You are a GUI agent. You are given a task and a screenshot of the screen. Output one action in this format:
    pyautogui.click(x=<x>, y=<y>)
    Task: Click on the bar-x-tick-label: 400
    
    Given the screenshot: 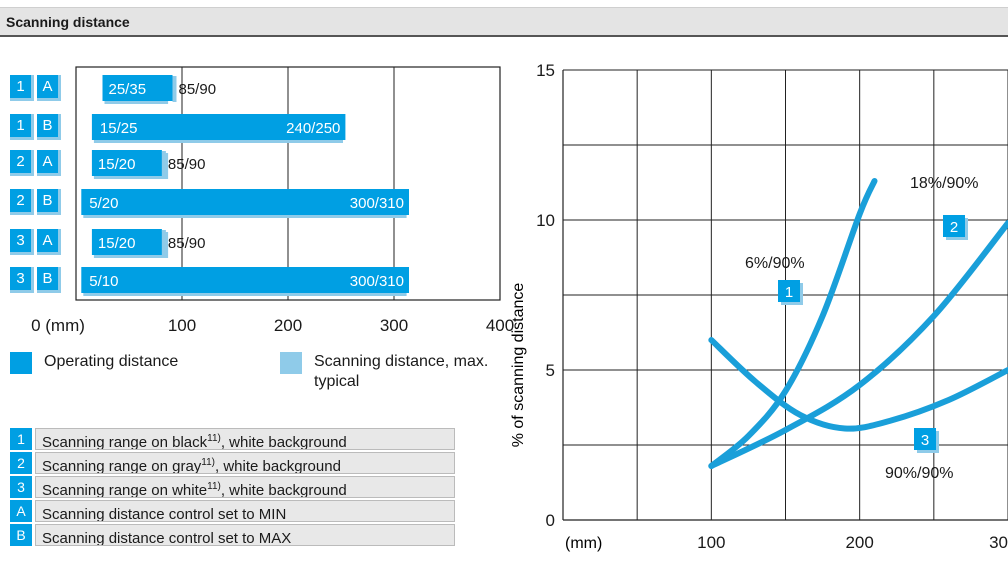 What is the action you would take?
    pyautogui.click(x=500, y=325)
    